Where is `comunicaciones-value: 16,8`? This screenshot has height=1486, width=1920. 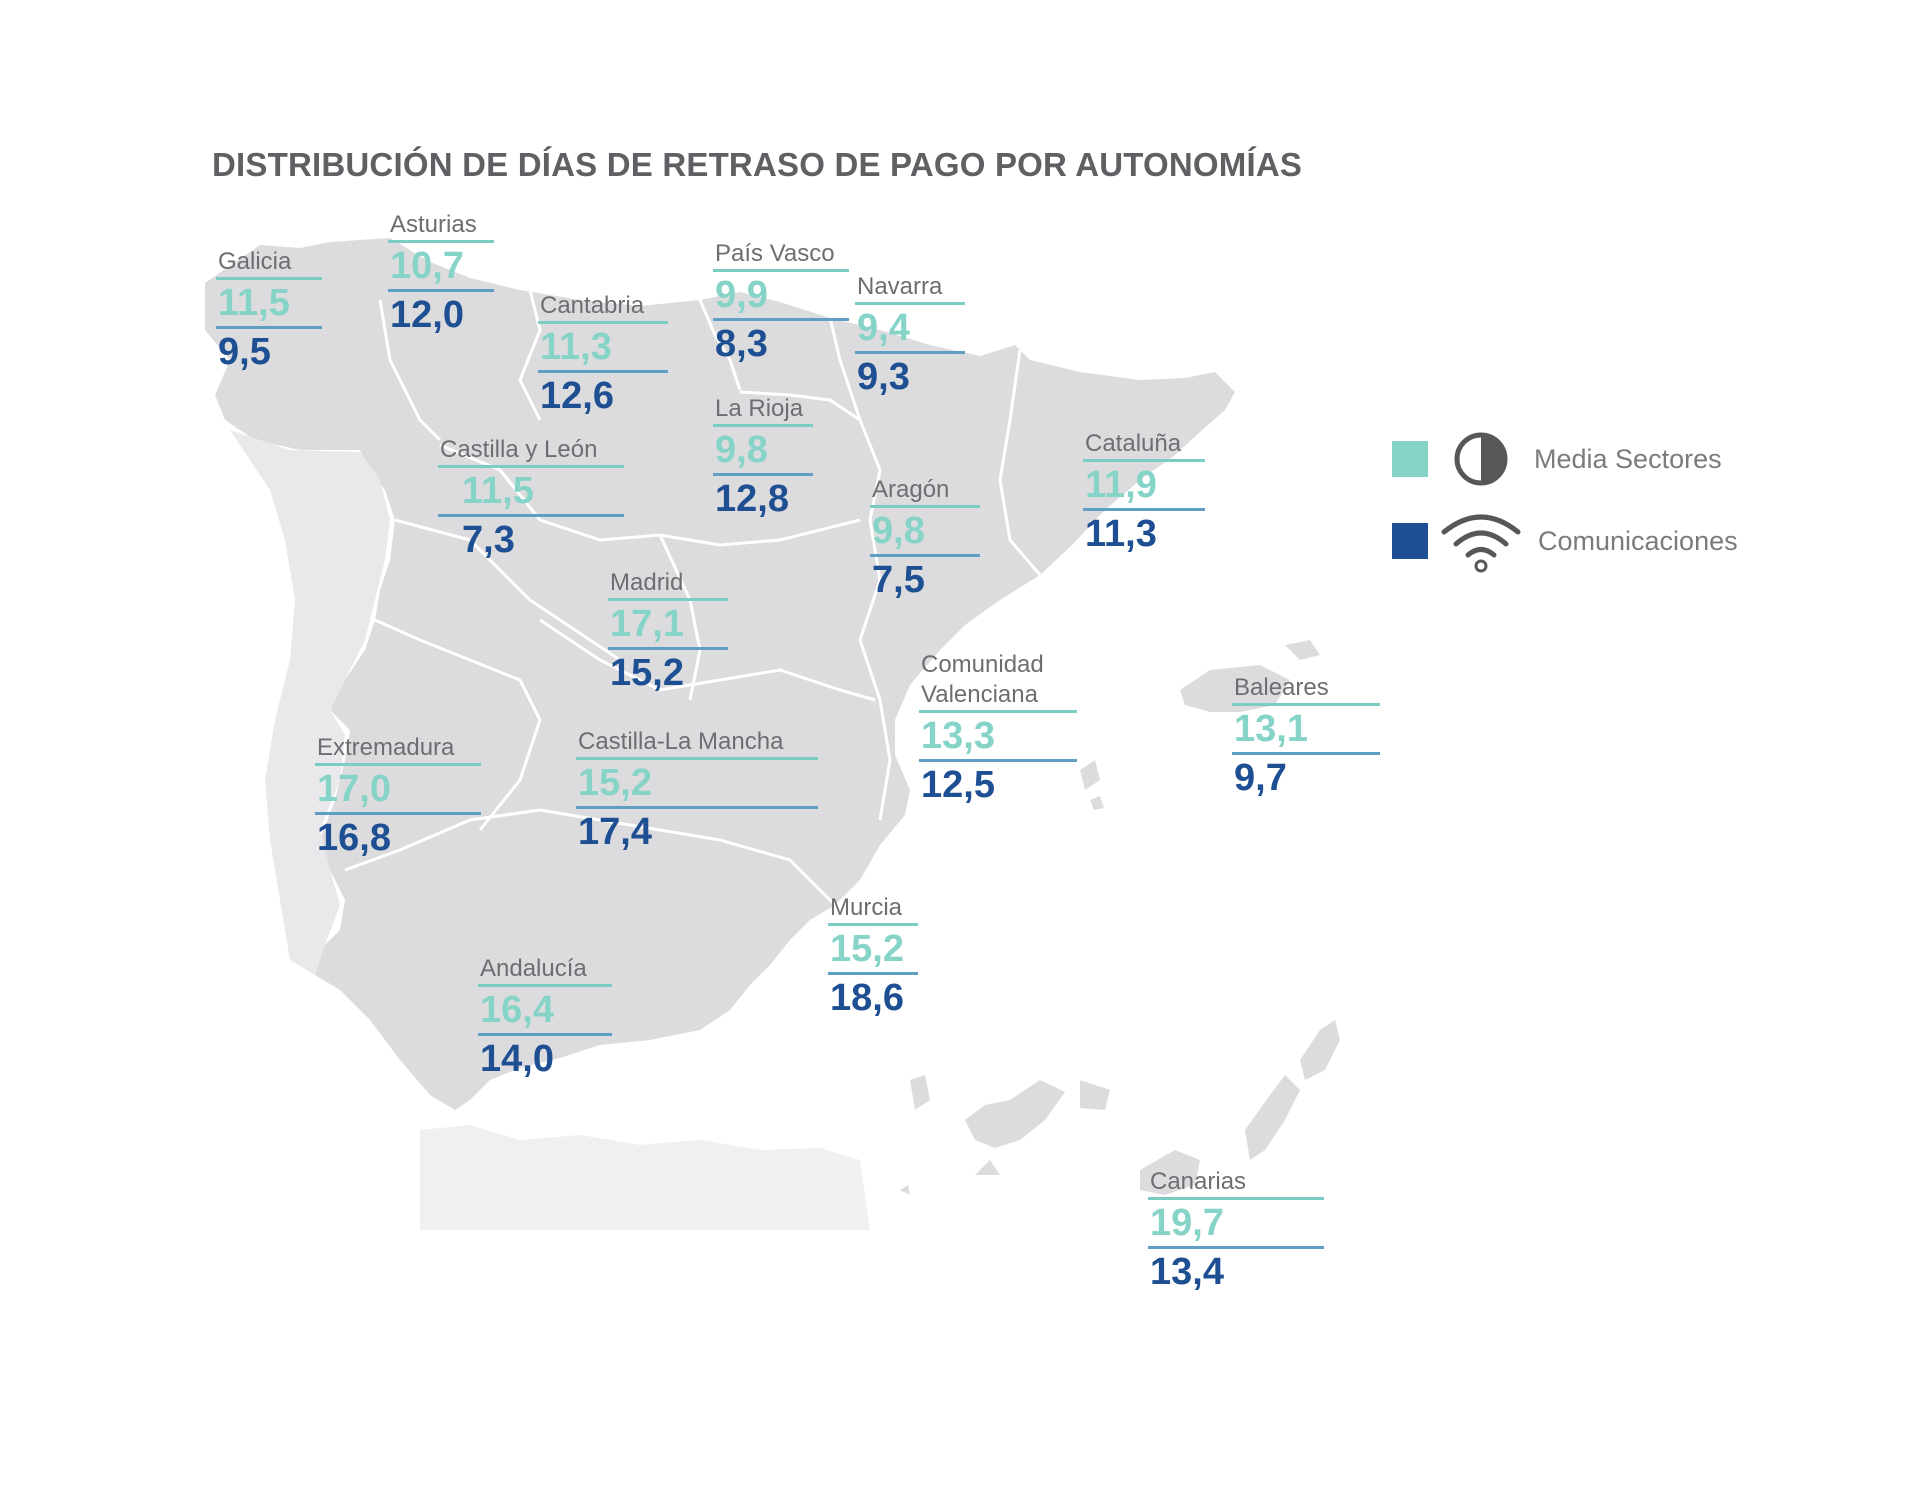 comunicaciones-value: 16,8 is located at coordinates (354, 838).